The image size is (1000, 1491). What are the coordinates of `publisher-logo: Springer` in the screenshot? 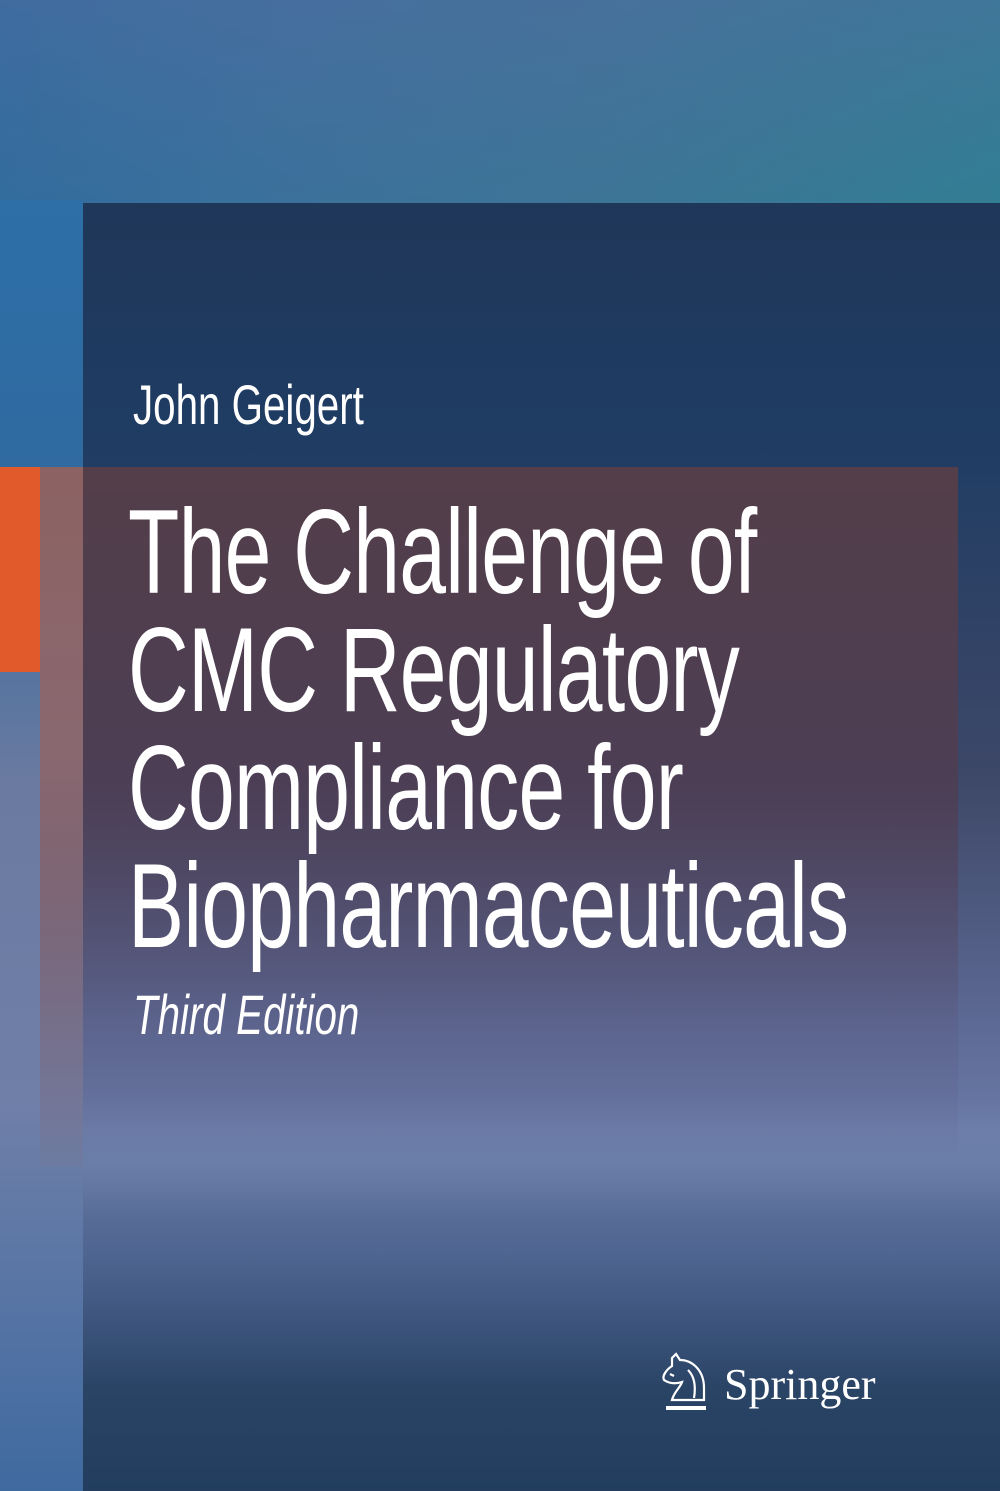 It's located at (767, 1384).